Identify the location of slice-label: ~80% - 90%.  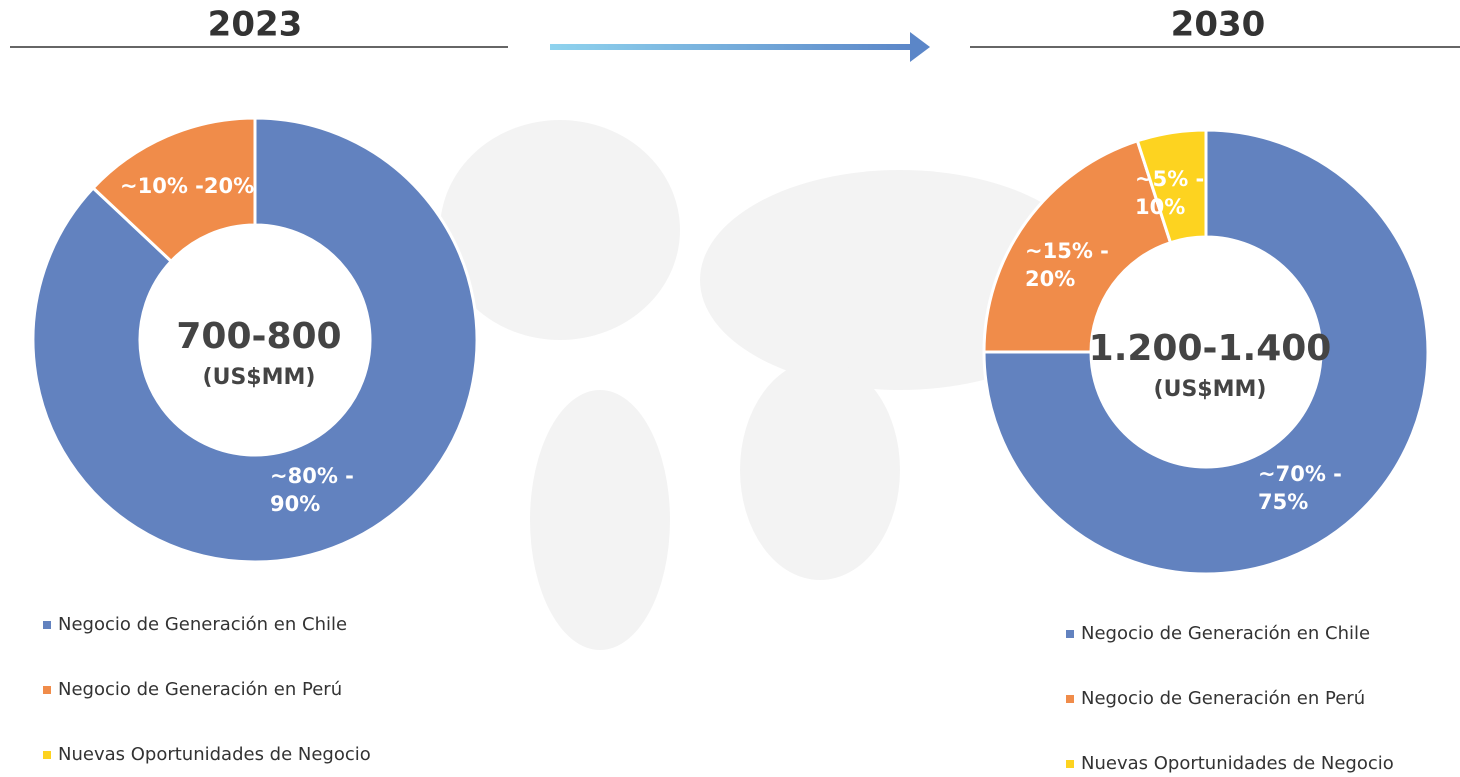
(312, 490).